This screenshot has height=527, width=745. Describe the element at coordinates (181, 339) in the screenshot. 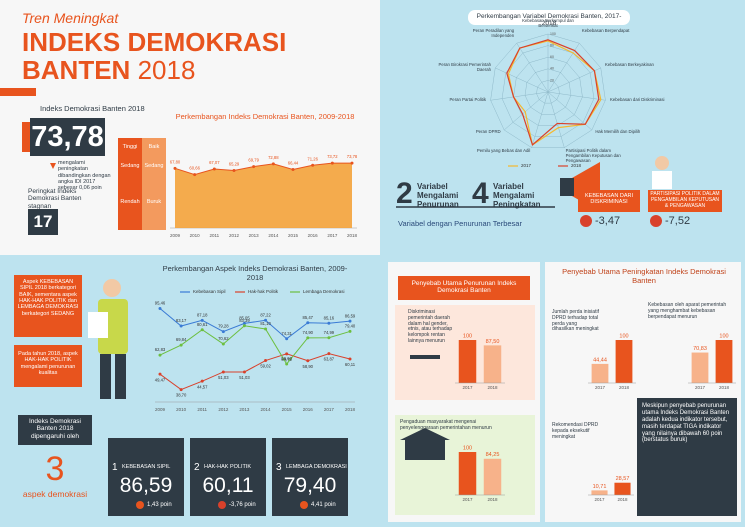

I see `value-label: 69,84` at that location.